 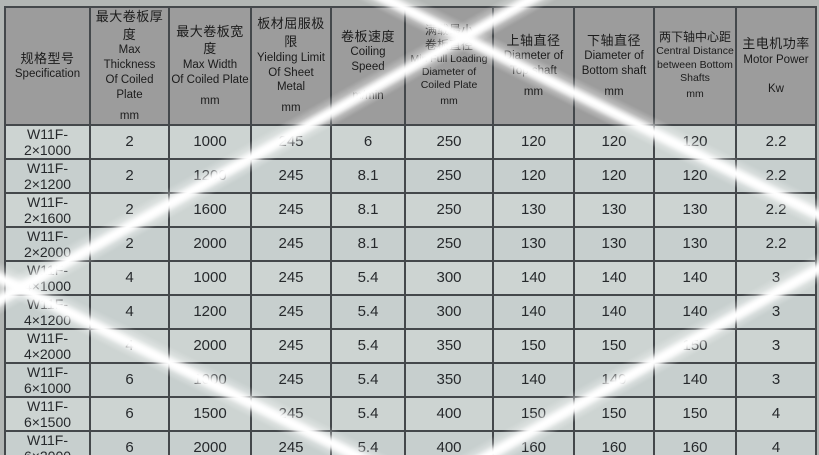 I want to click on col-header-bottom-shaft-diameter: 下轴直径 Diameter of Bottom shaft mm, so click(x=614, y=66).